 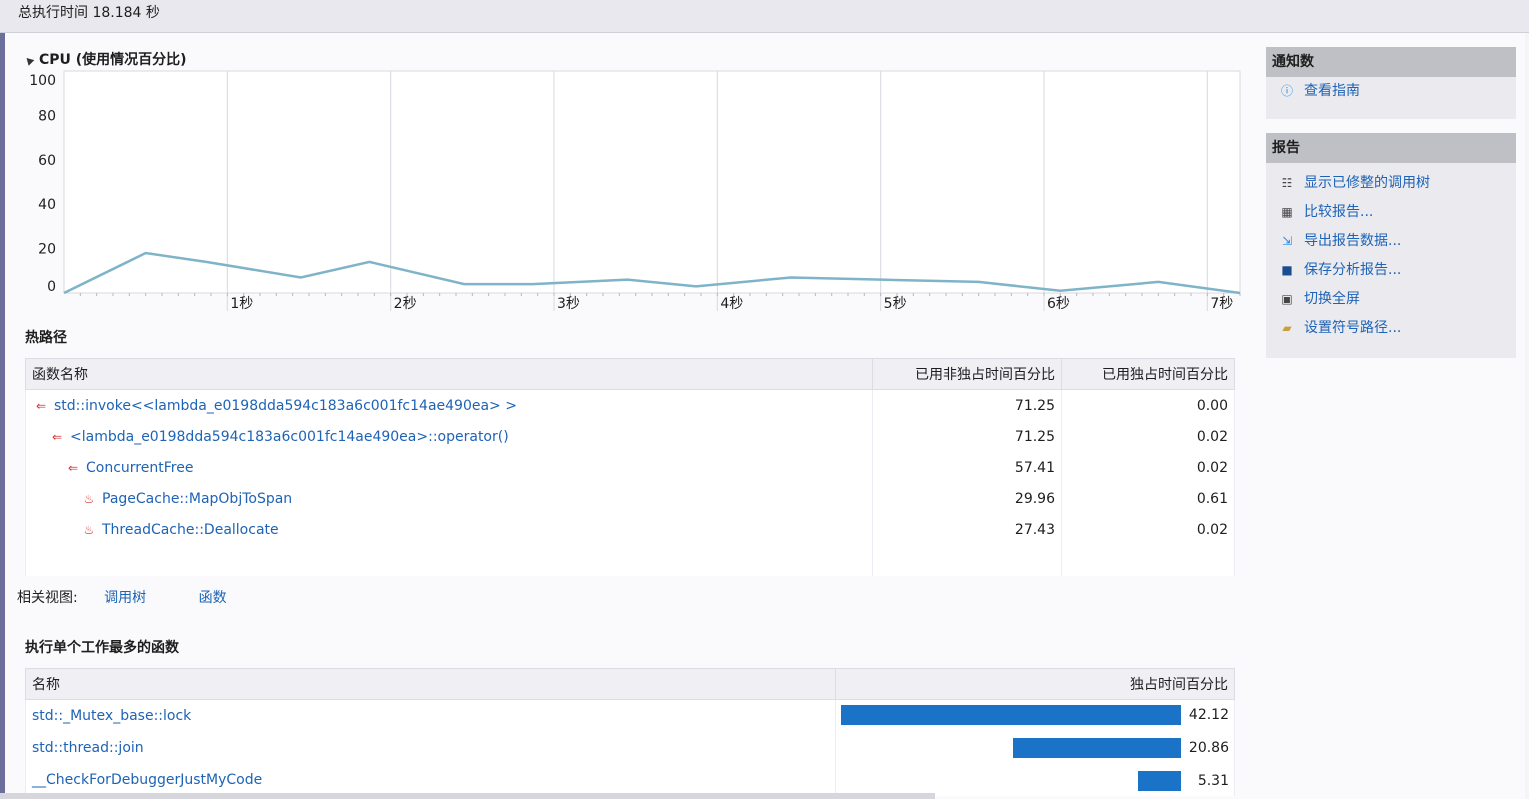 What do you see at coordinates (1286, 91) in the screenshot?
I see `info-icon: ⓘ` at bounding box center [1286, 91].